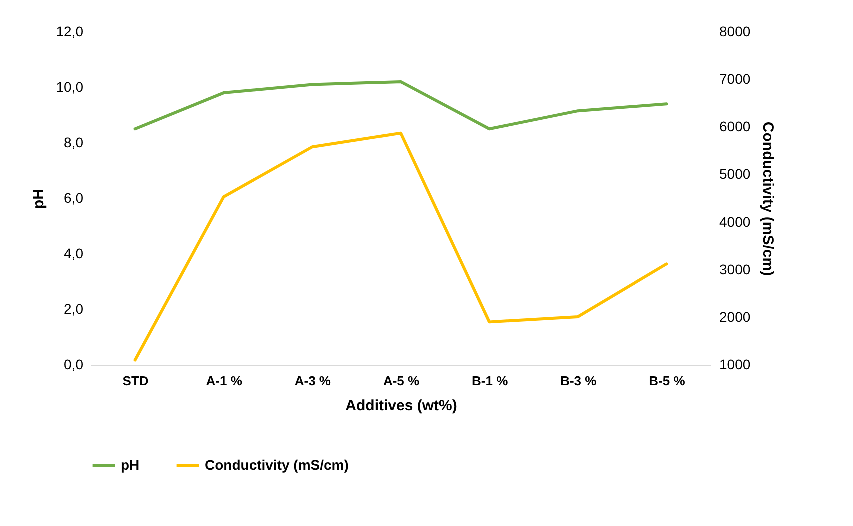  What do you see at coordinates (277, 465) in the screenshot?
I see `legend-label: Conductivity (mS/cm)` at bounding box center [277, 465].